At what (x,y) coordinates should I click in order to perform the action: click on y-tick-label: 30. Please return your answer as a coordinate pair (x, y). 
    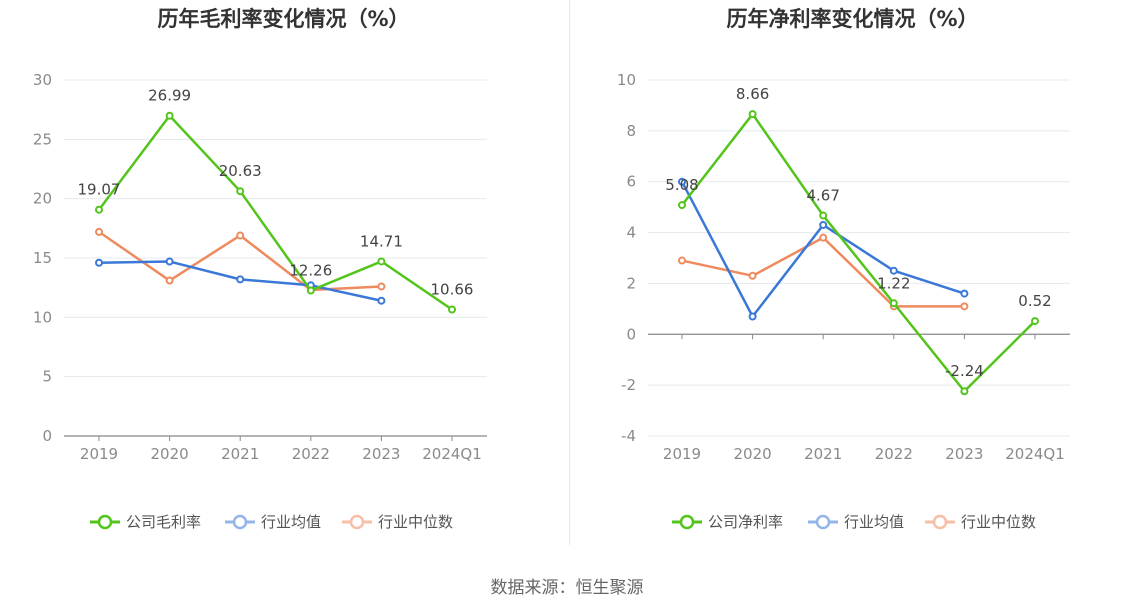
    Looking at the image, I should click on (42, 80).